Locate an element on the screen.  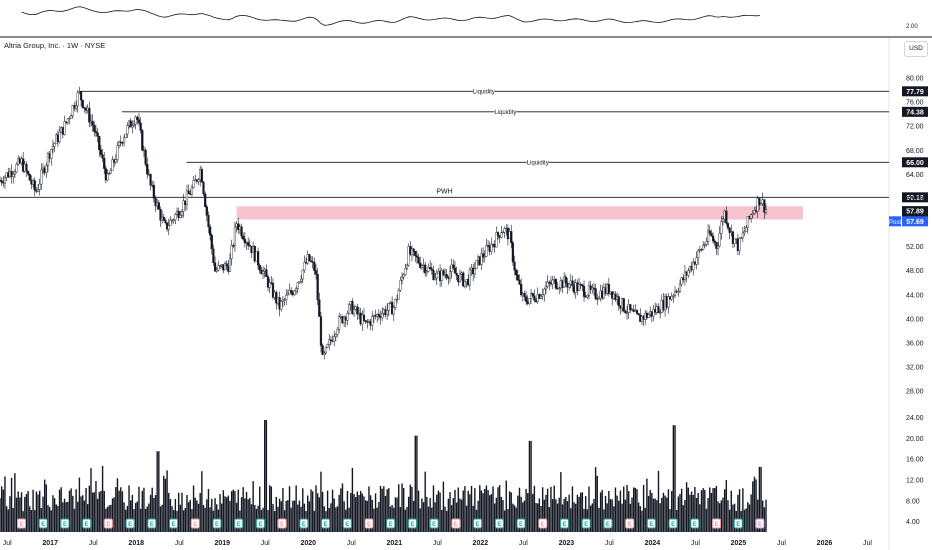
symbol-title: Altria Group, Inc. · 1W · NYSE is located at coordinates (55, 45).